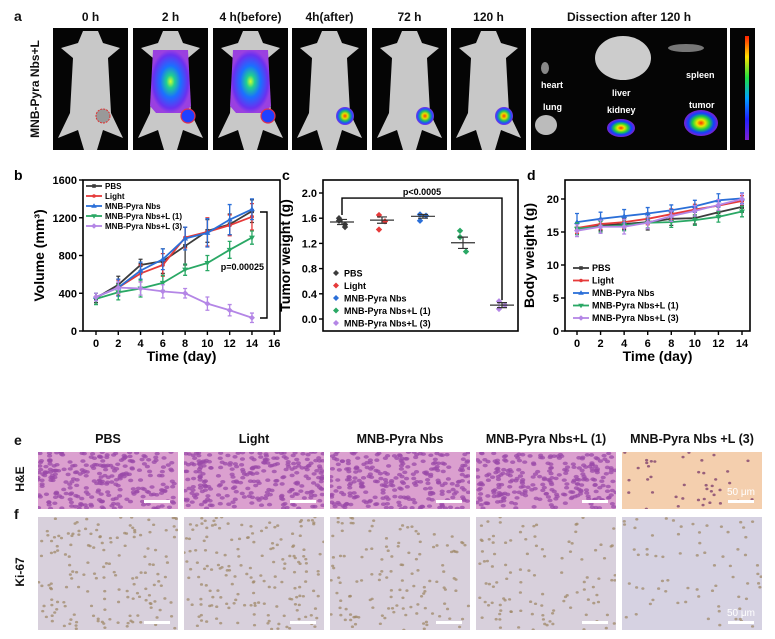  What do you see at coordinates (488, 17) in the screenshot?
I see `timepoint-label: 120 h` at bounding box center [488, 17].